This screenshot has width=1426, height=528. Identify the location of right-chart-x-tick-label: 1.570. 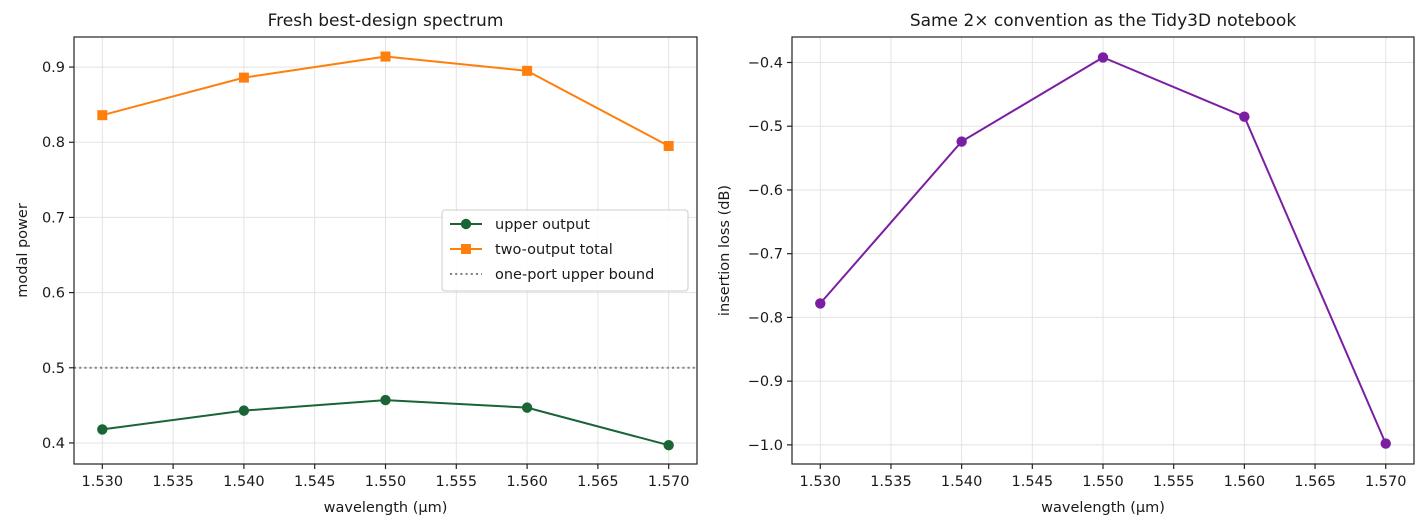
(1386, 482).